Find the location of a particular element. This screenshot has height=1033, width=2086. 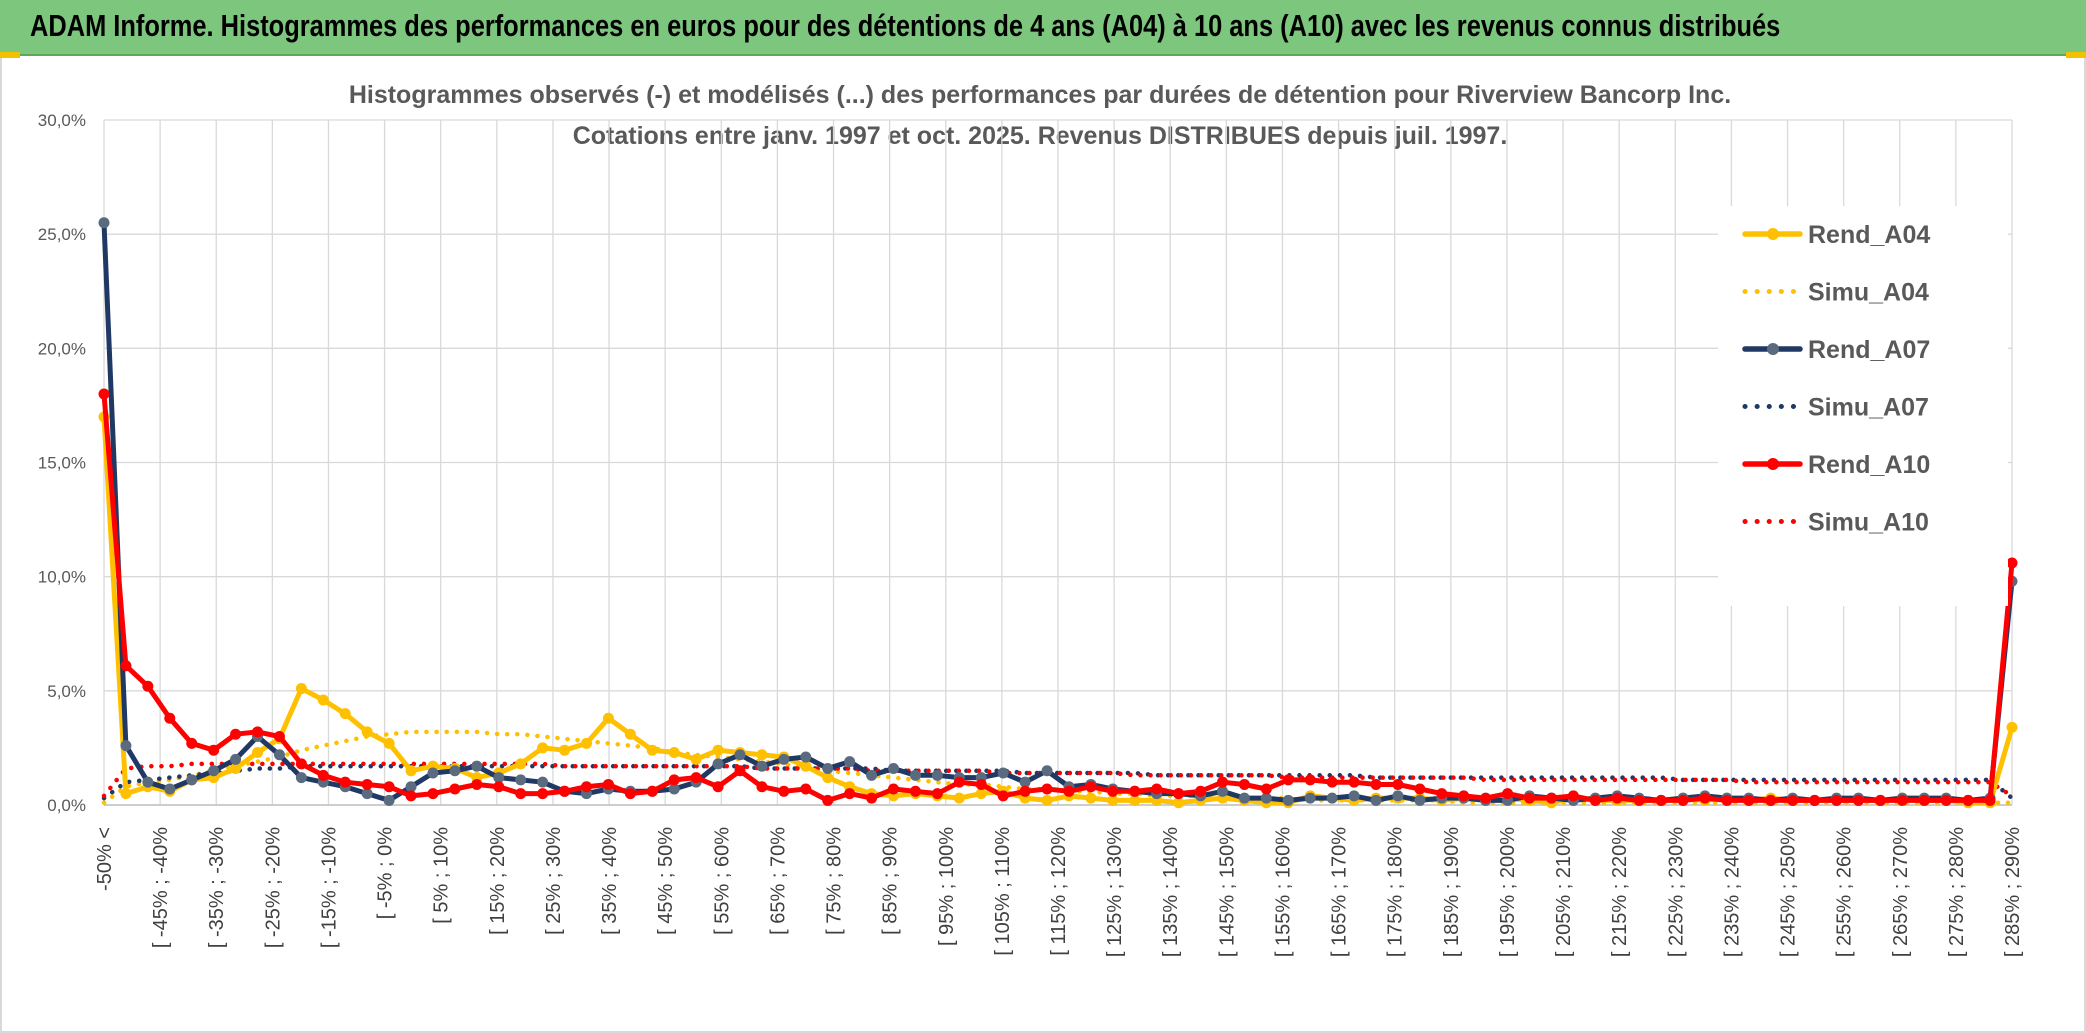

corner-marker is located at coordinates (10, 55).